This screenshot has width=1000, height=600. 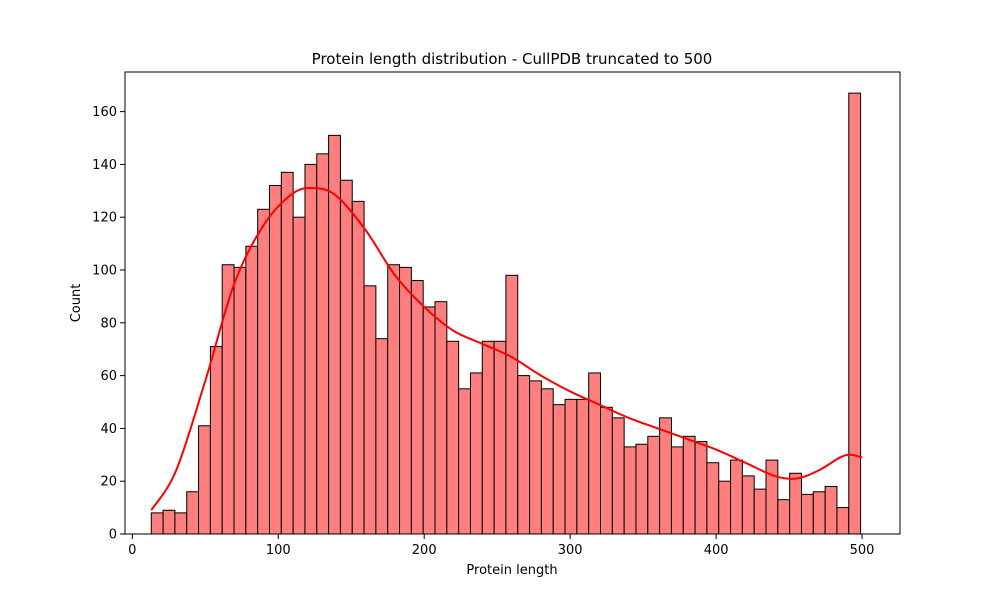 What do you see at coordinates (104, 112) in the screenshot?
I see `y-tick-label: 160` at bounding box center [104, 112].